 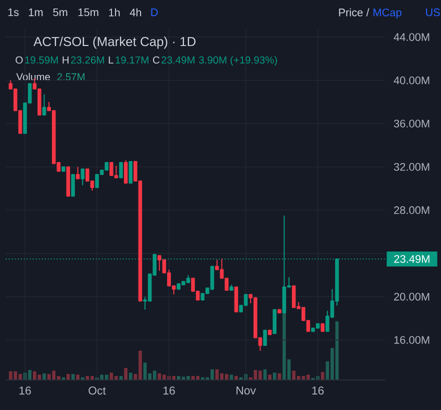 What do you see at coordinates (354, 12) in the screenshot?
I see `text: Price /` at bounding box center [354, 12].